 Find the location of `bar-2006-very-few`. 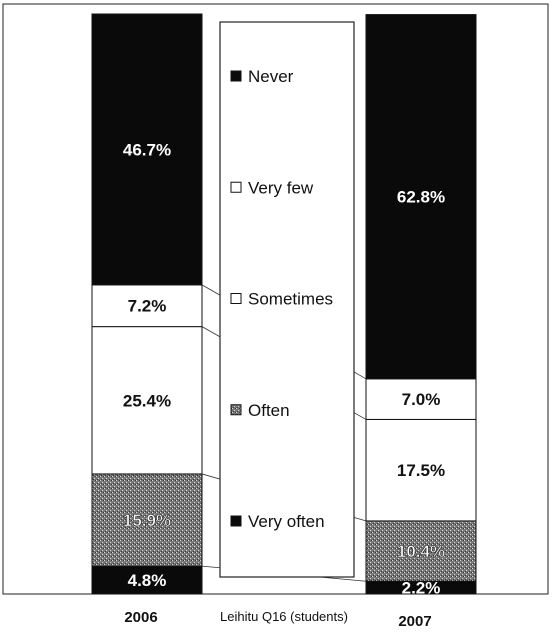

bar-2006-very-few is located at coordinates (147, 306).